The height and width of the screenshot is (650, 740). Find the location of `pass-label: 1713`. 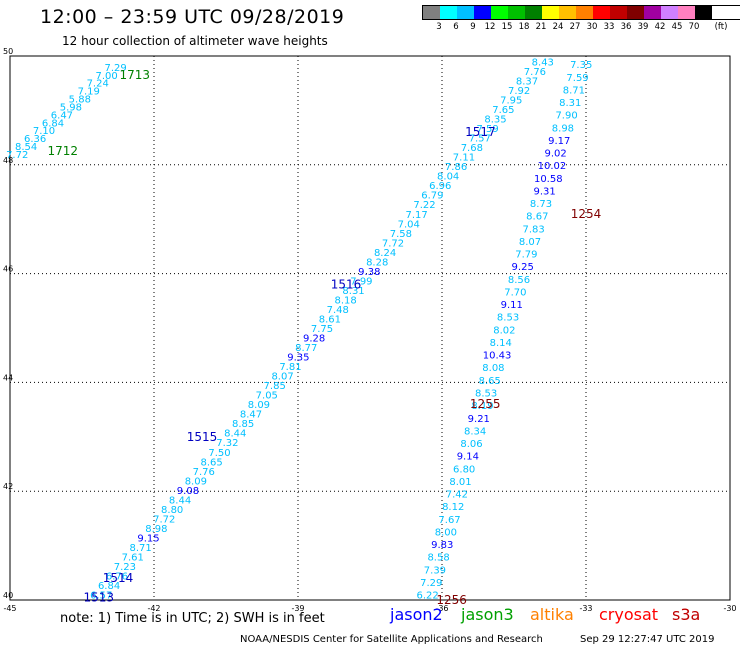

pass-label: 1713 is located at coordinates (135, 75).